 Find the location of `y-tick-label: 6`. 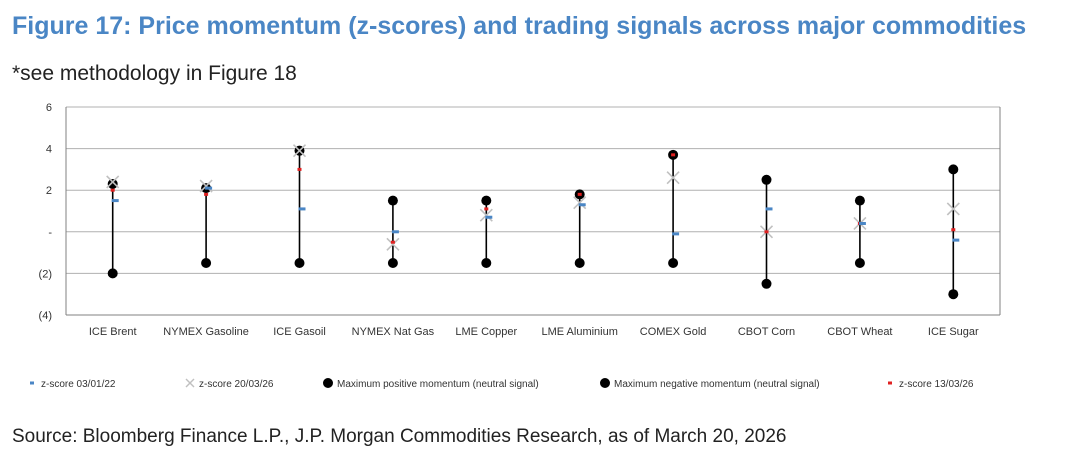

y-tick-label: 6 is located at coordinates (49, 108).